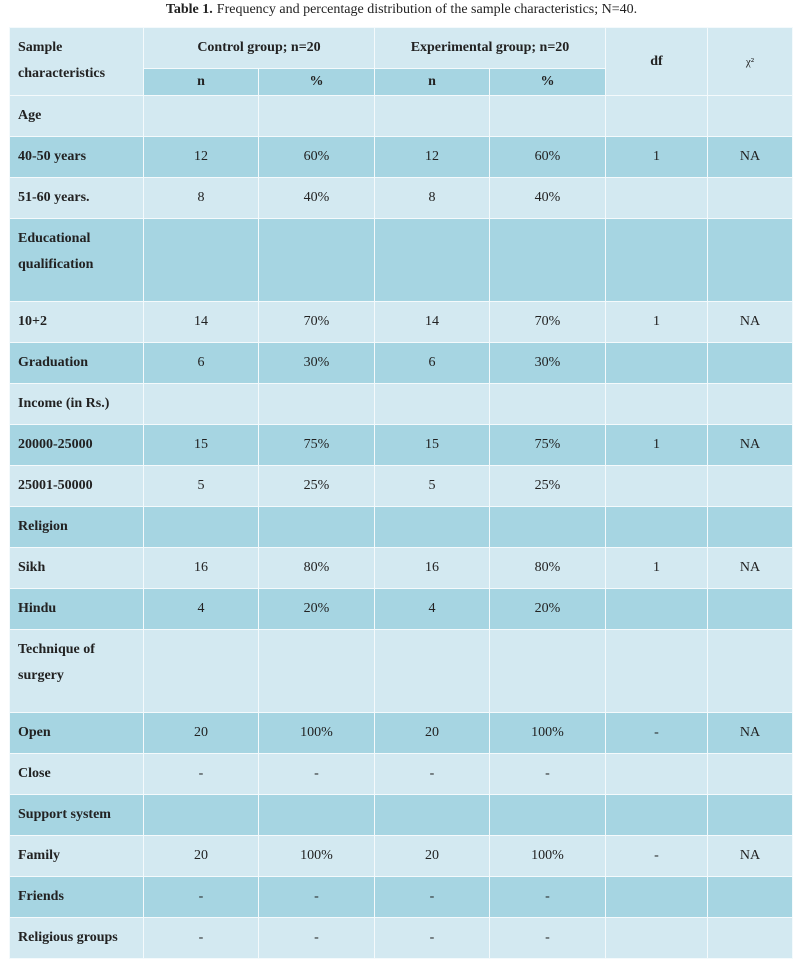  What do you see at coordinates (76, 527) in the screenshot?
I see `row-label: Religion` at bounding box center [76, 527].